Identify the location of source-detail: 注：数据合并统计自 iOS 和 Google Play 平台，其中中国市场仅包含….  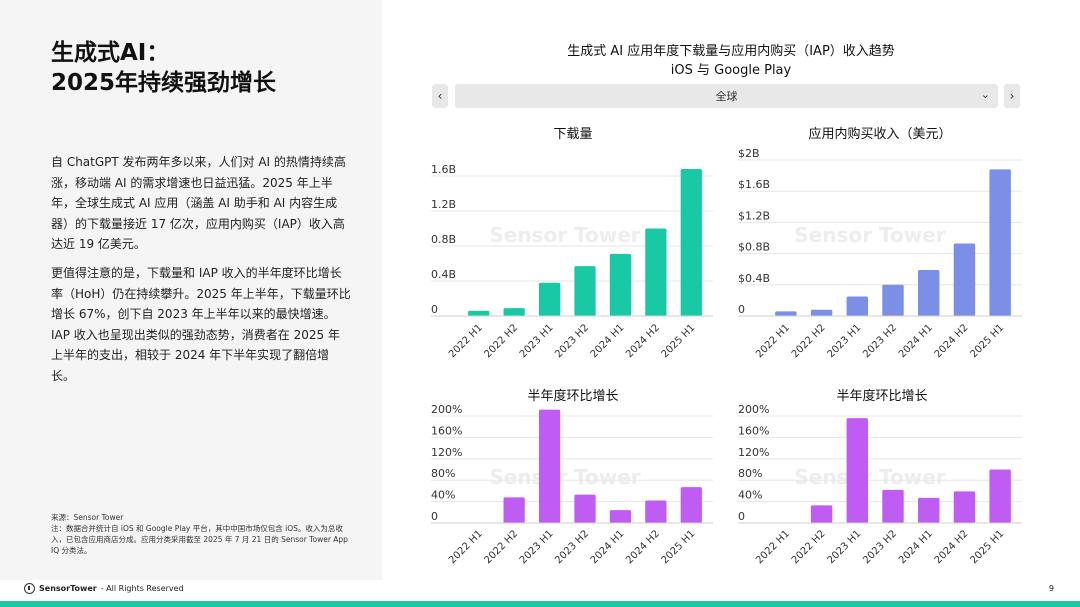
(199, 539).